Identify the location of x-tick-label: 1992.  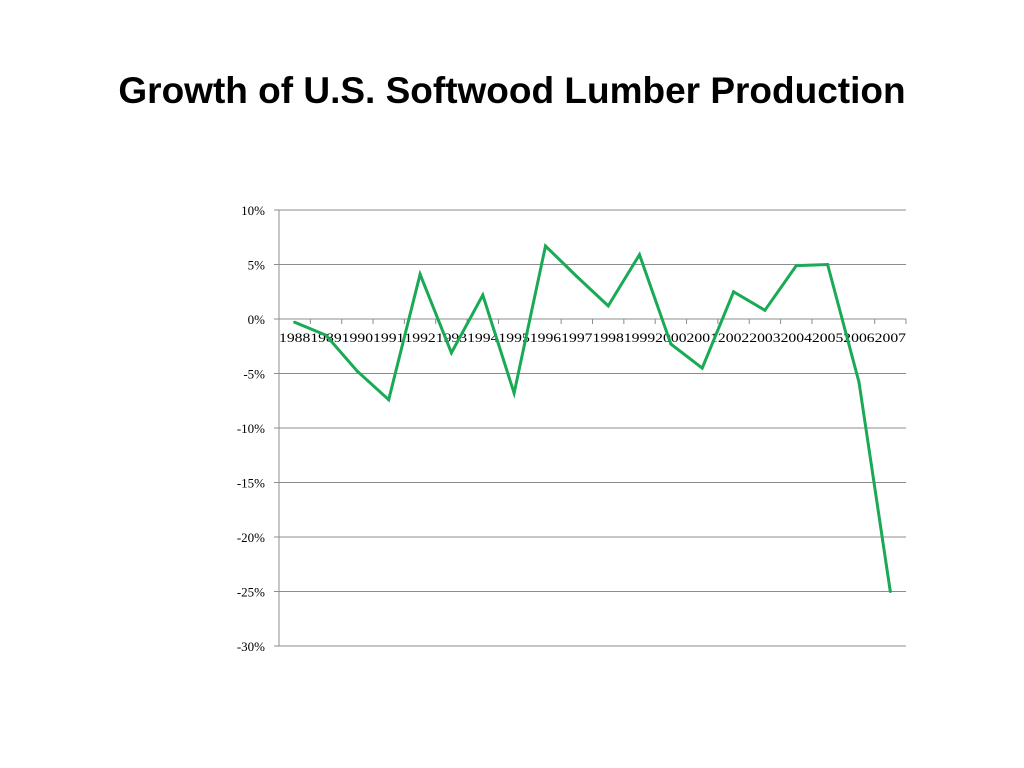
(419, 338).